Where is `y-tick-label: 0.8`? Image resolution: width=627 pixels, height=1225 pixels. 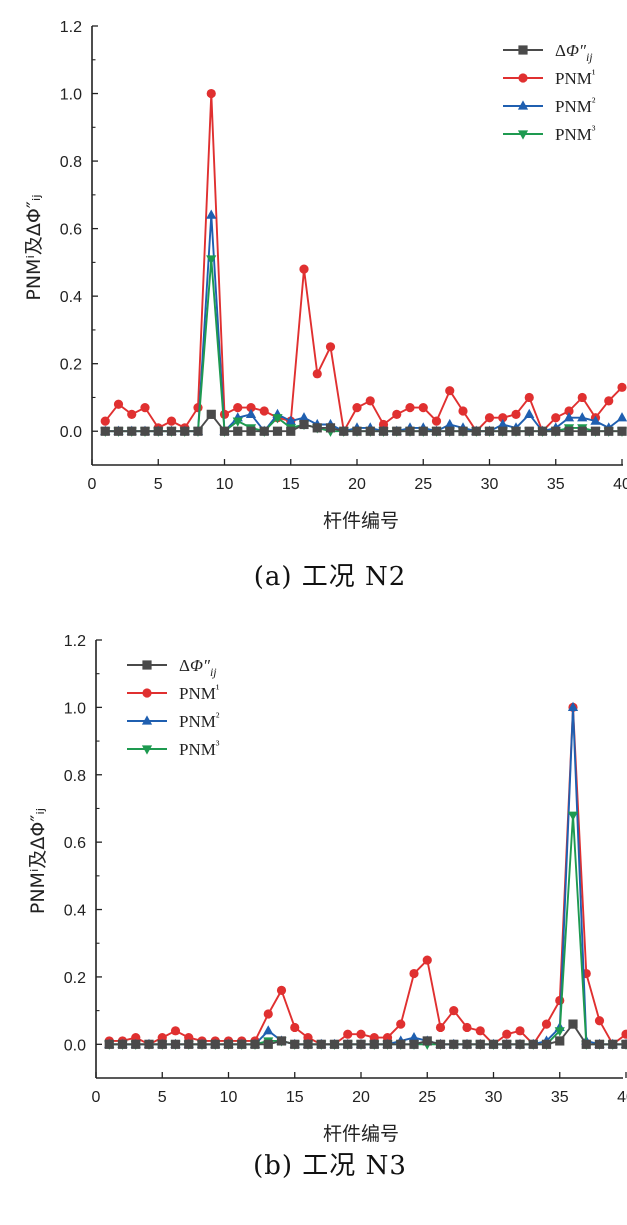
y-tick-label: 0.8 is located at coordinates (75, 776).